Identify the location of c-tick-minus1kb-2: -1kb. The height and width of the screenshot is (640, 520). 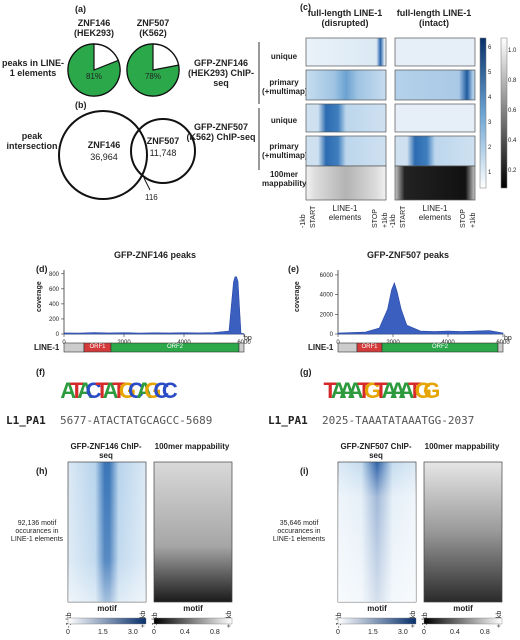
(393, 221).